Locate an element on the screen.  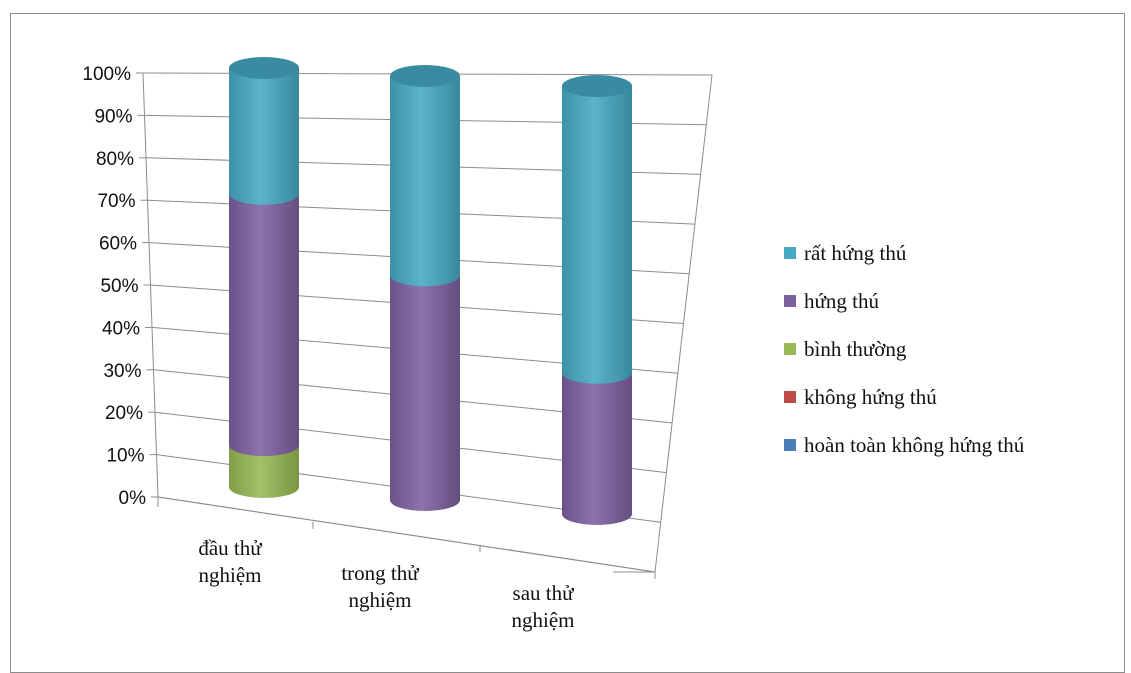
y-tick-label: 60% is located at coordinates (118, 244).